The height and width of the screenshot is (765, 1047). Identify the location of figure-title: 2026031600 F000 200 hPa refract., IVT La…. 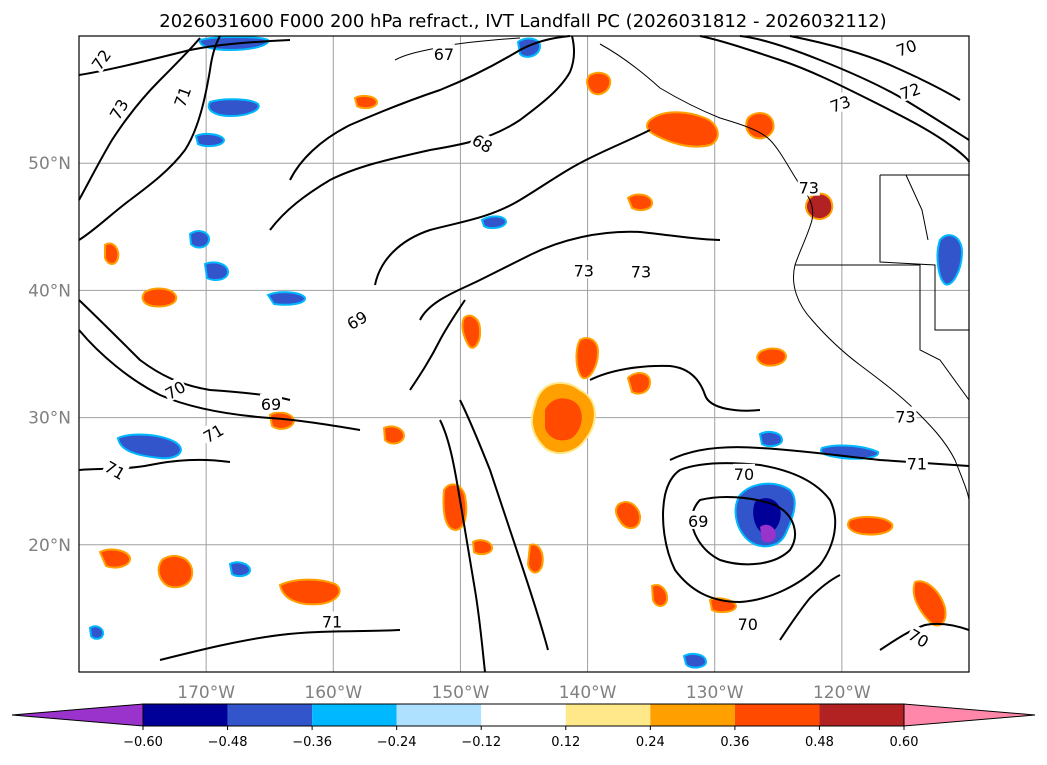
(522, 21).